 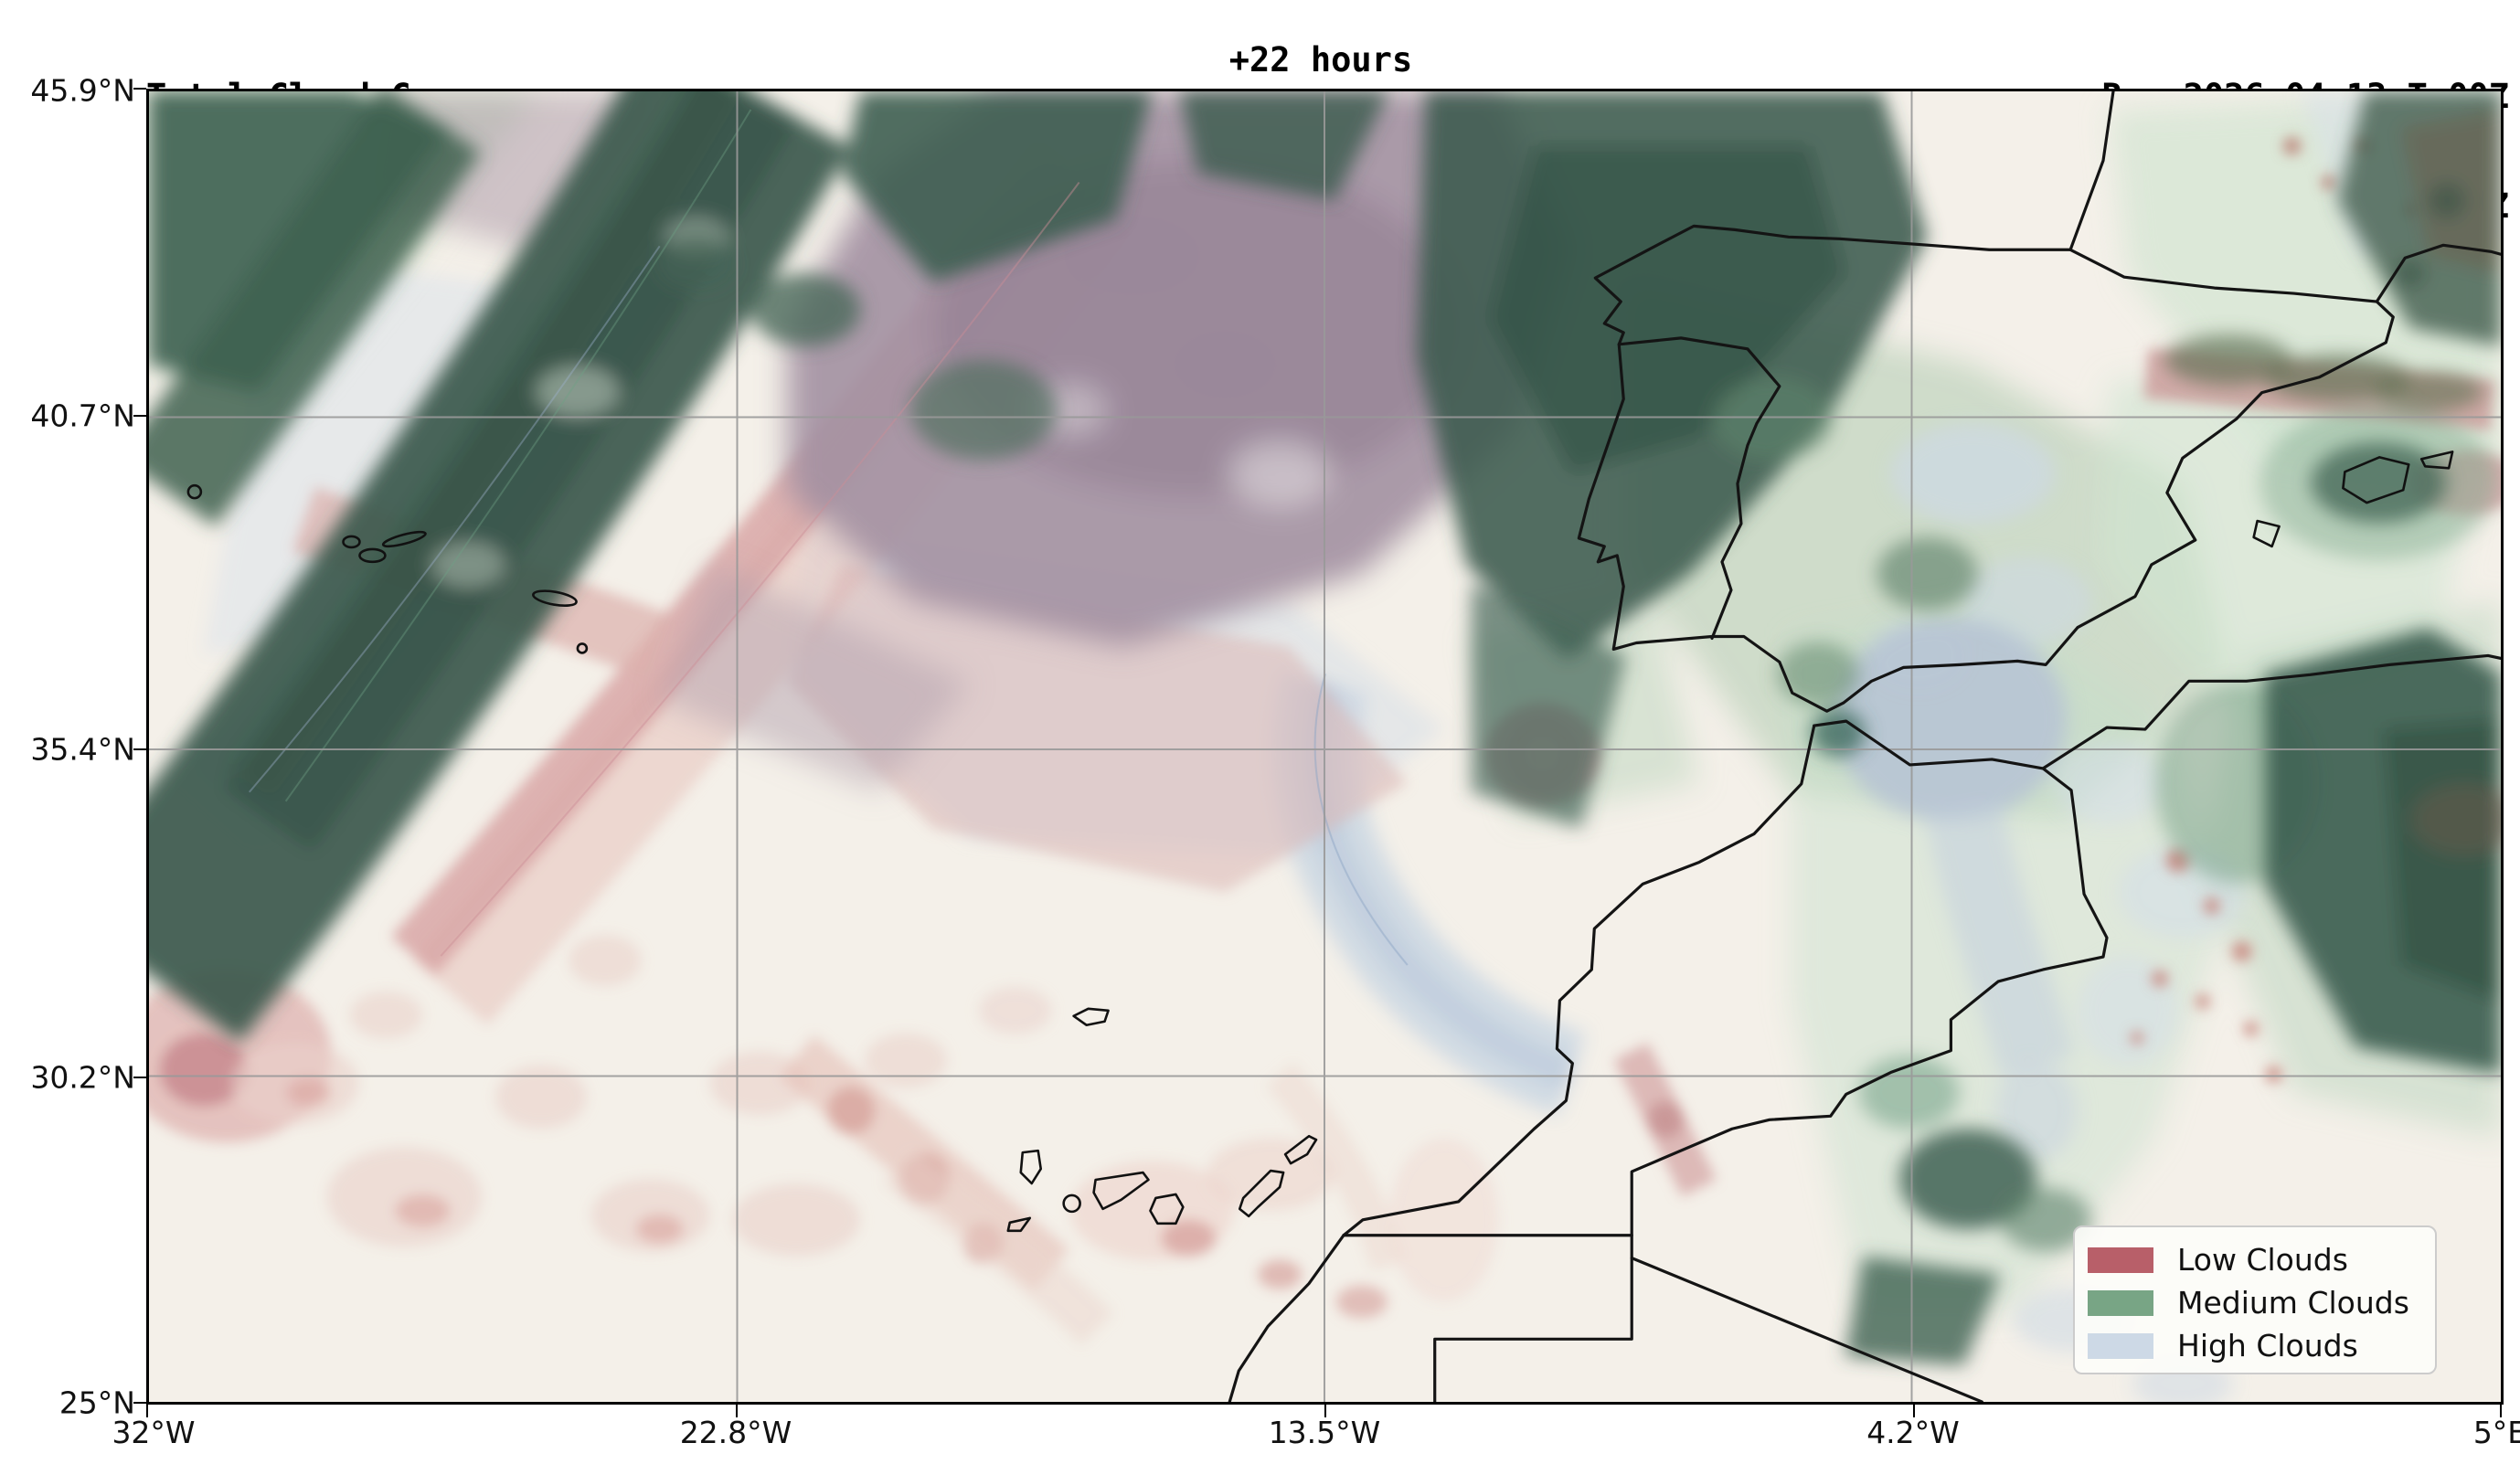 What do you see at coordinates (83, 90) in the screenshot?
I see `lat-tick-label: 45.9°N` at bounding box center [83, 90].